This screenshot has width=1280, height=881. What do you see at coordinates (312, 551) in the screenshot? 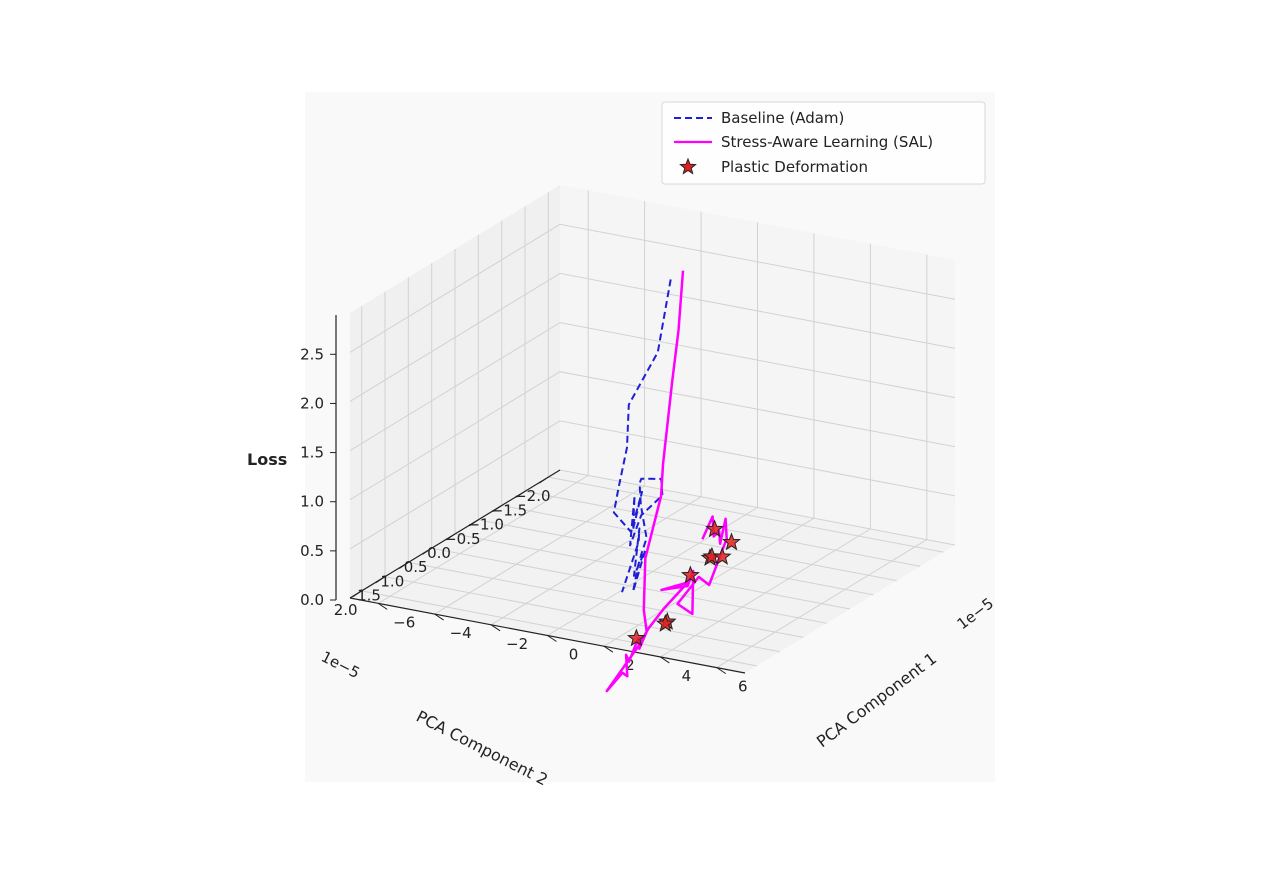
I see `z-tick-label: 0.5` at bounding box center [312, 551].